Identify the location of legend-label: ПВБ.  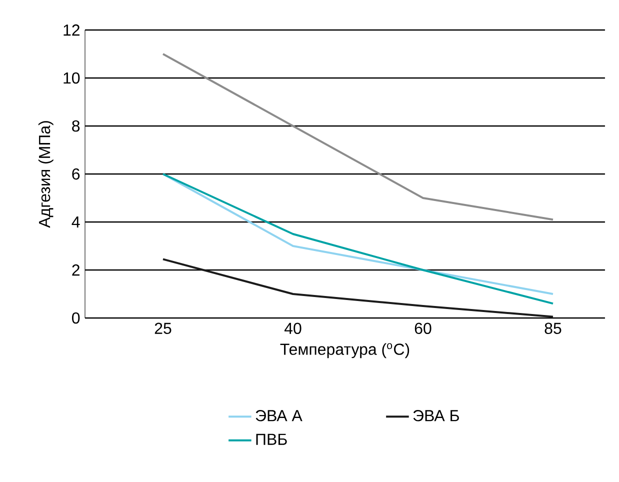
(271, 439).